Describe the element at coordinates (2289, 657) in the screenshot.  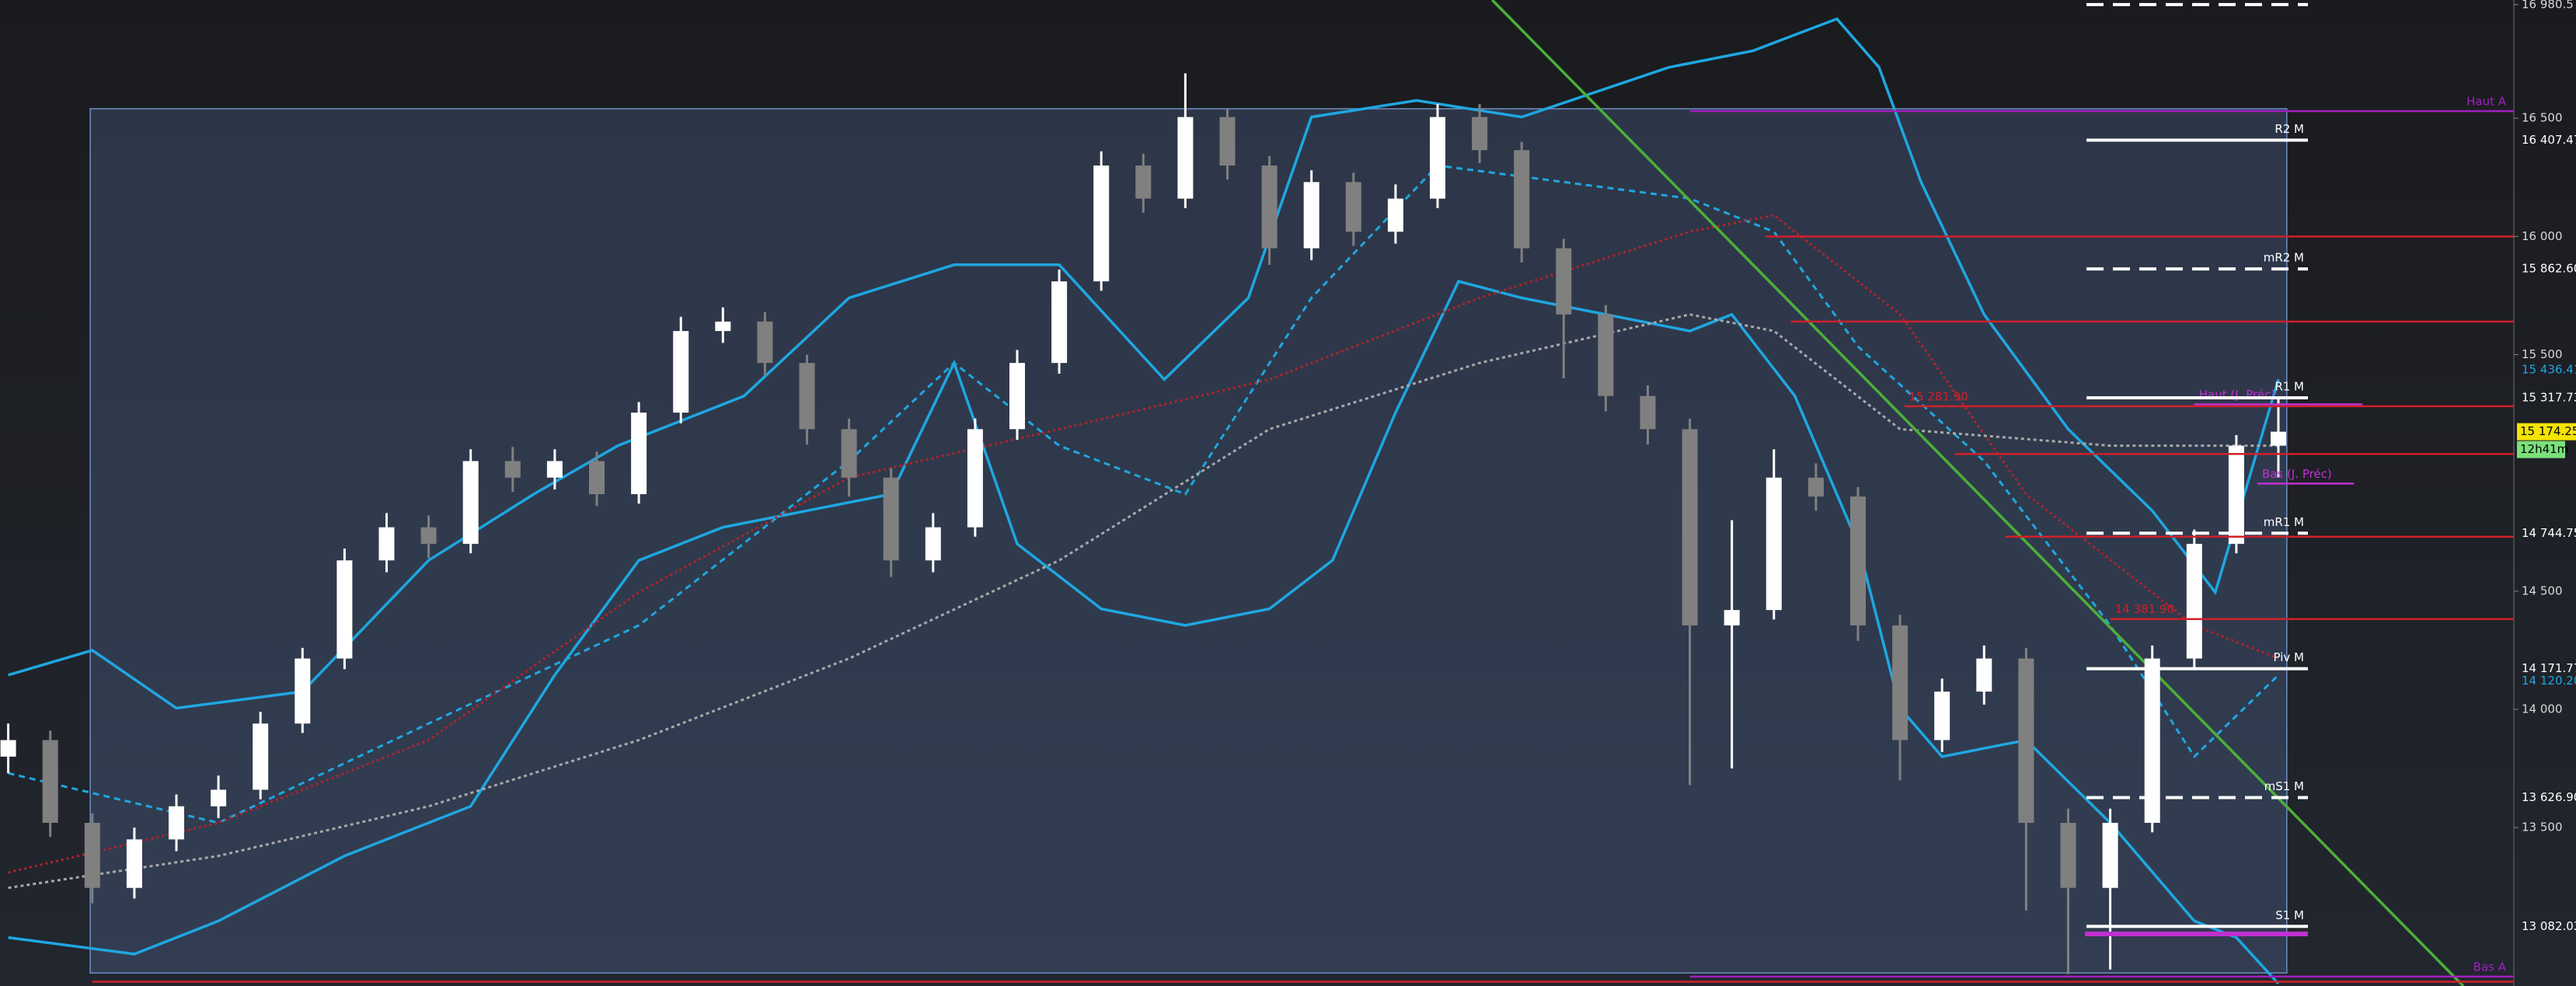
I see `pivot-label: Piv M` at that location.